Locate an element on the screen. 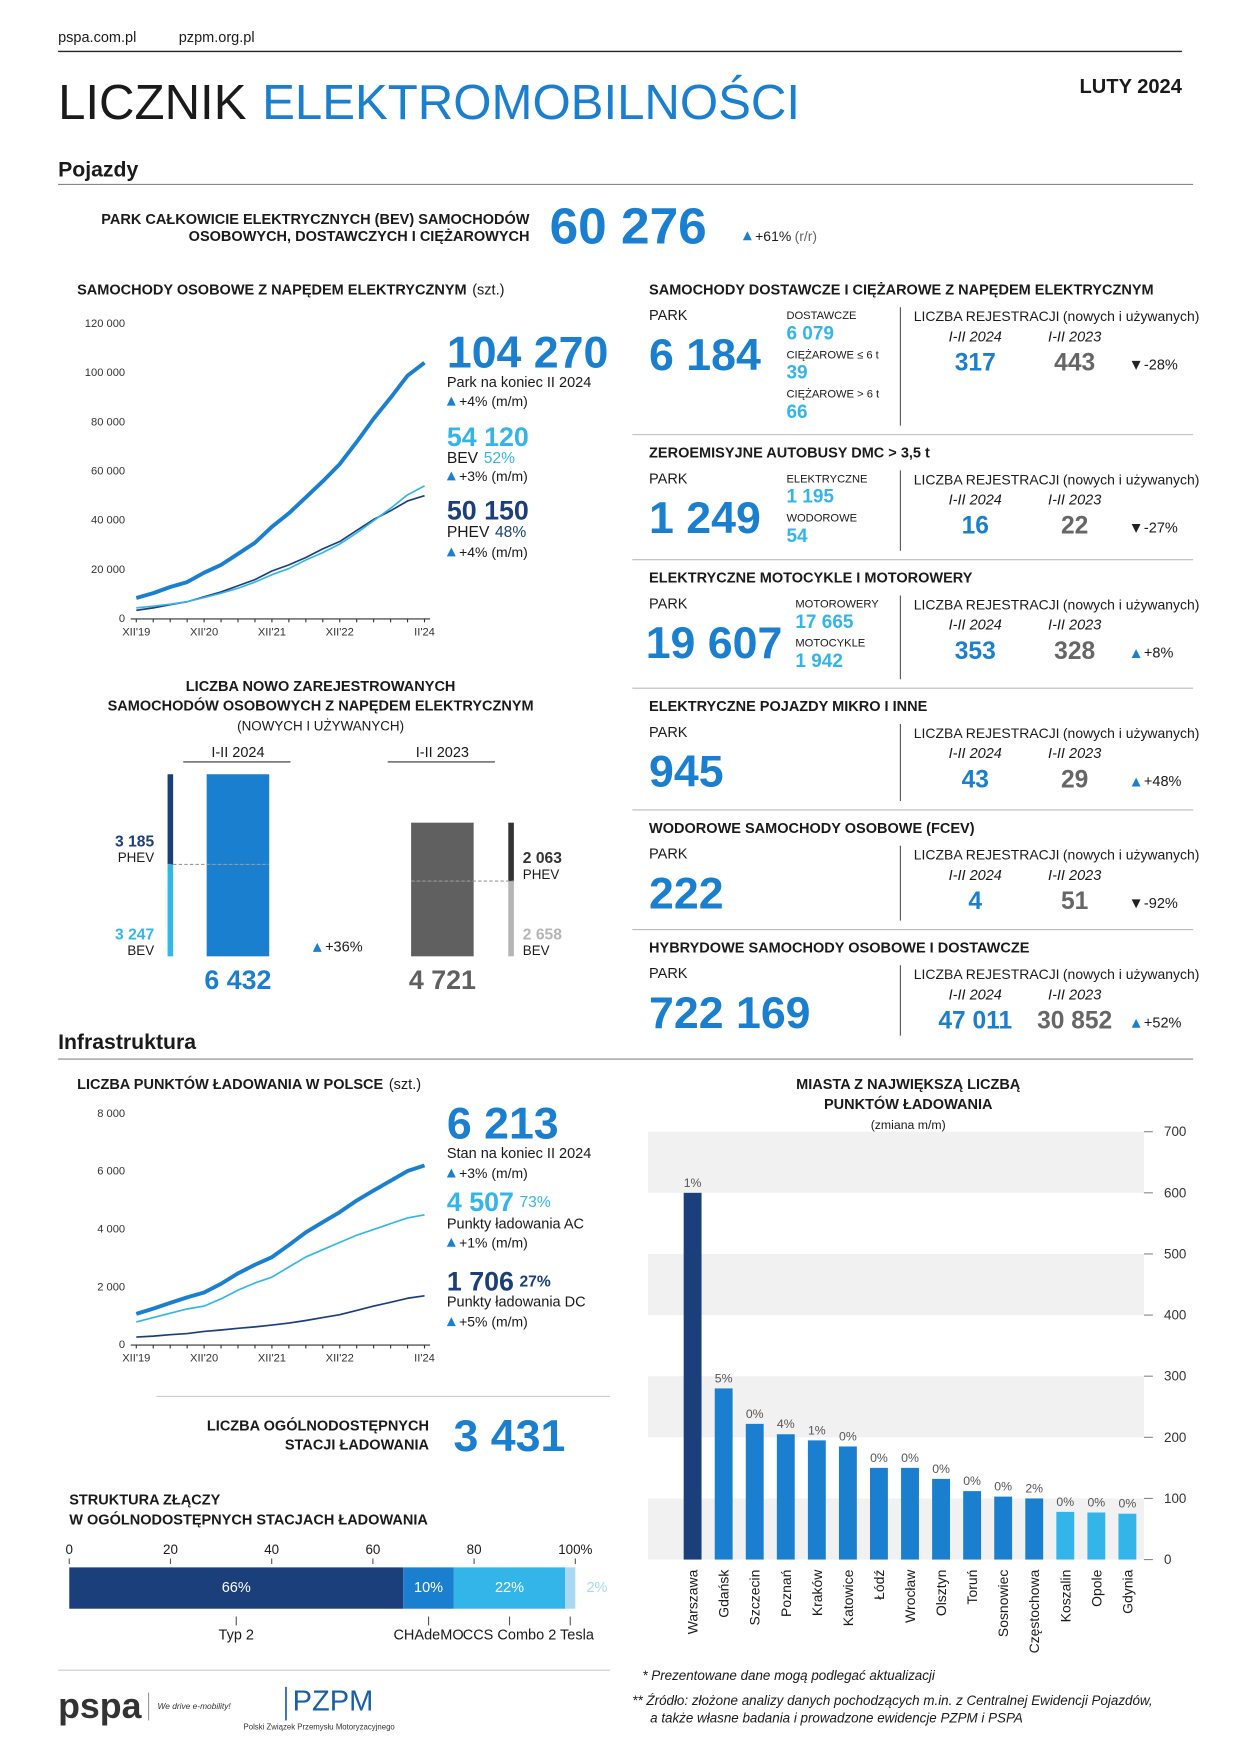 The image size is (1240, 1754). kpi-value: 1 249 is located at coordinates (705, 518).